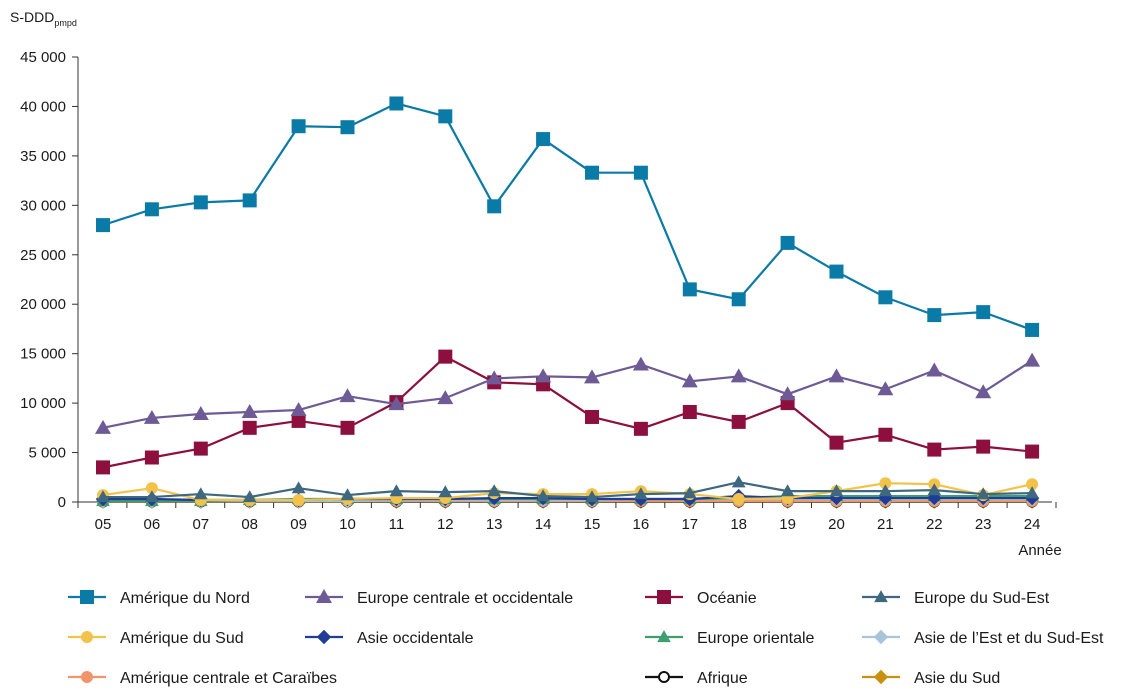 Image resolution: width=1126 pixels, height=693 pixels. I want to click on x-axis-title: Année, so click(1039, 550).